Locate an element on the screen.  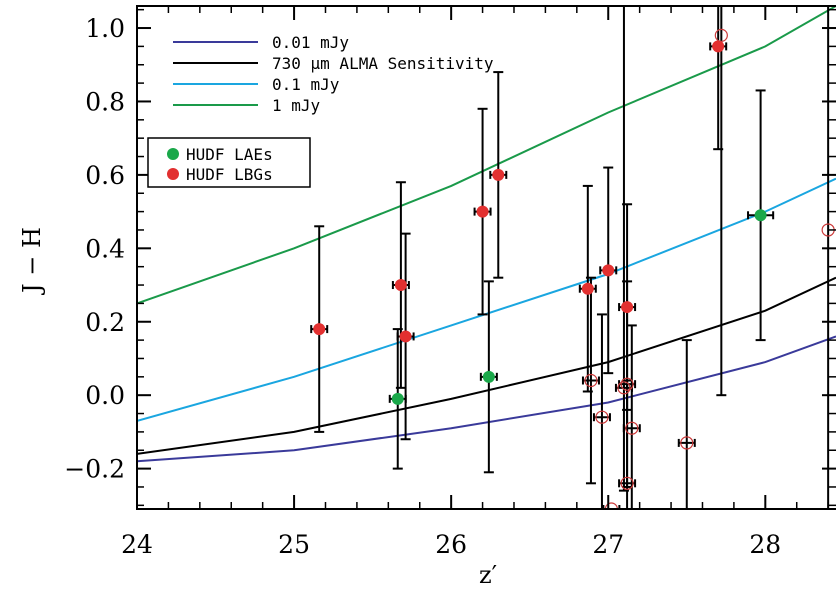
x-tick-label: 26 is located at coordinates (451, 544).